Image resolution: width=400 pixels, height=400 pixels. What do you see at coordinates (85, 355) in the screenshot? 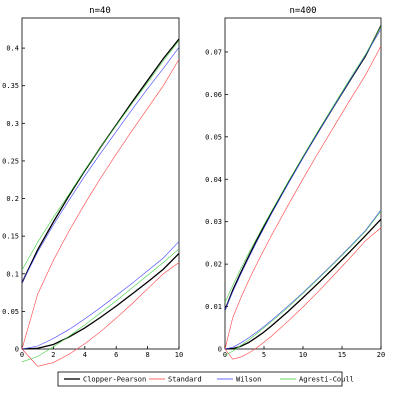
I see `x-tick-label: 4` at bounding box center [85, 355].